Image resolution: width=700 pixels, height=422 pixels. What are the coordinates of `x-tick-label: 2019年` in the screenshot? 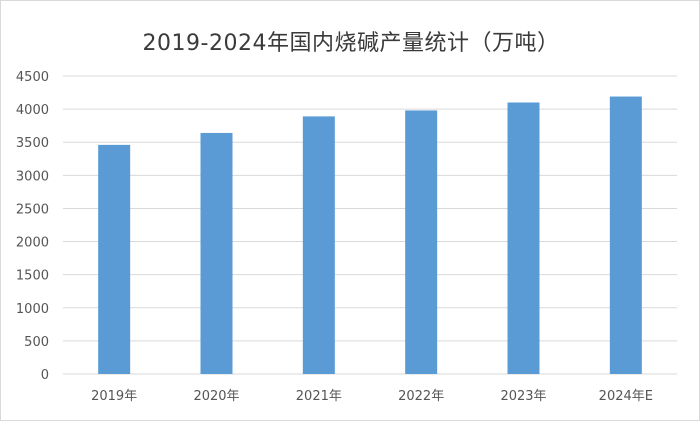 It's located at (114, 396).